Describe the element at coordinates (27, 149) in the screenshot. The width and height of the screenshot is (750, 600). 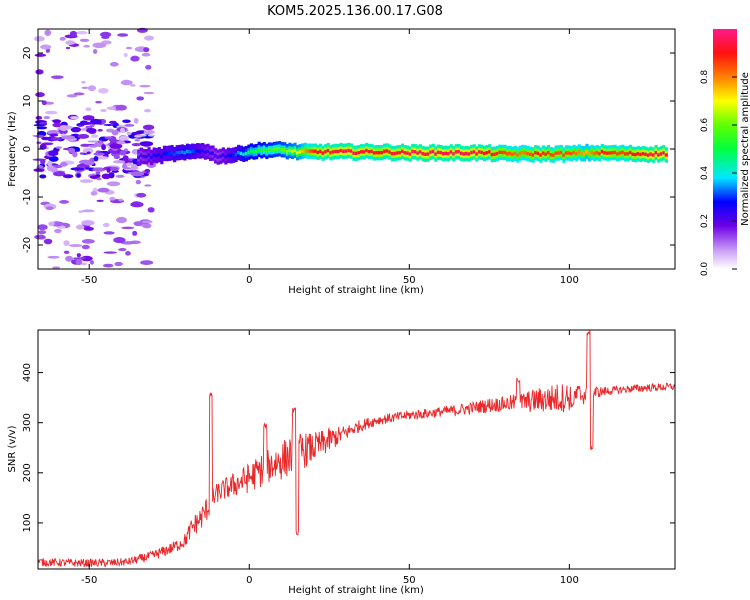
I see `spectrogram-ytick-label: 0` at that location.